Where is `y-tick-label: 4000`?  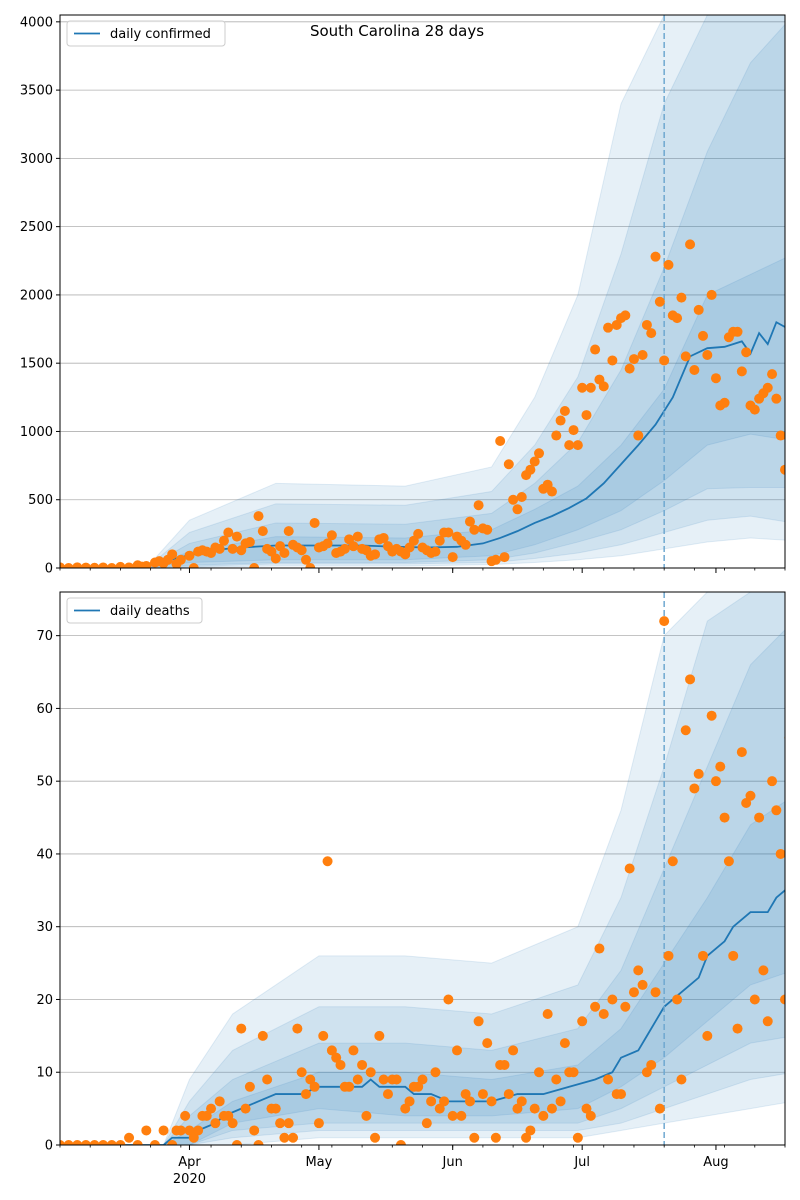
y-tick-label: 4000 is located at coordinates (36, 22).